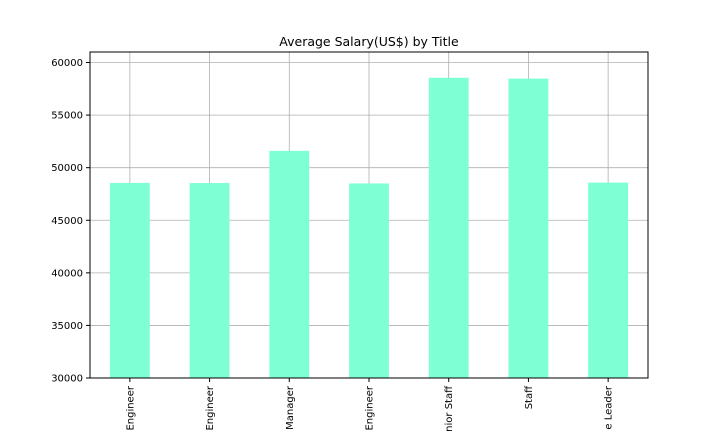 Image resolution: width=720 pixels, height=432 pixels. What do you see at coordinates (609, 407) in the screenshot?
I see `x-tick-label: e Leader` at bounding box center [609, 407].